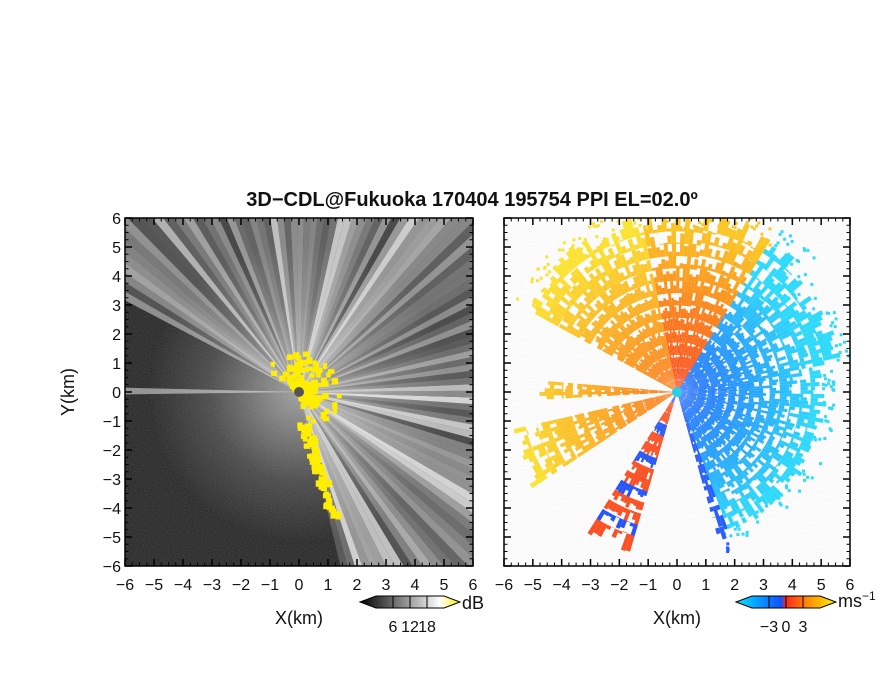 The width and height of the screenshot is (880, 680). I want to click on y-tick-label: −5, so click(112, 538).